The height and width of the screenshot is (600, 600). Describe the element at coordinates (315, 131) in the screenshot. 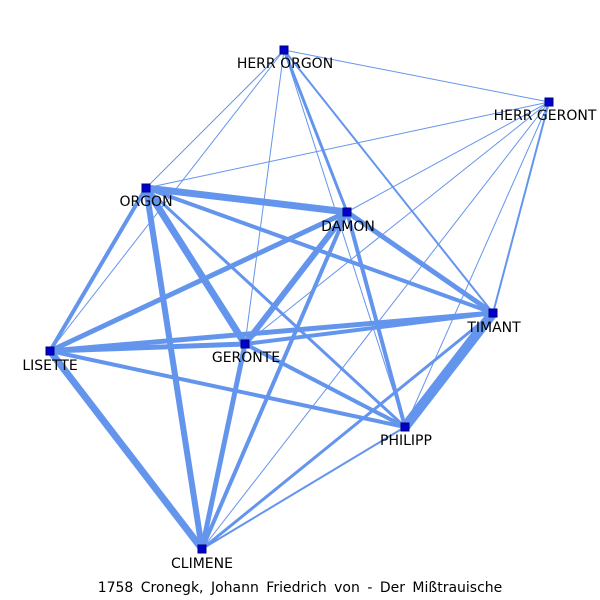

I see `edge-herr_orgon-damon` at that location.